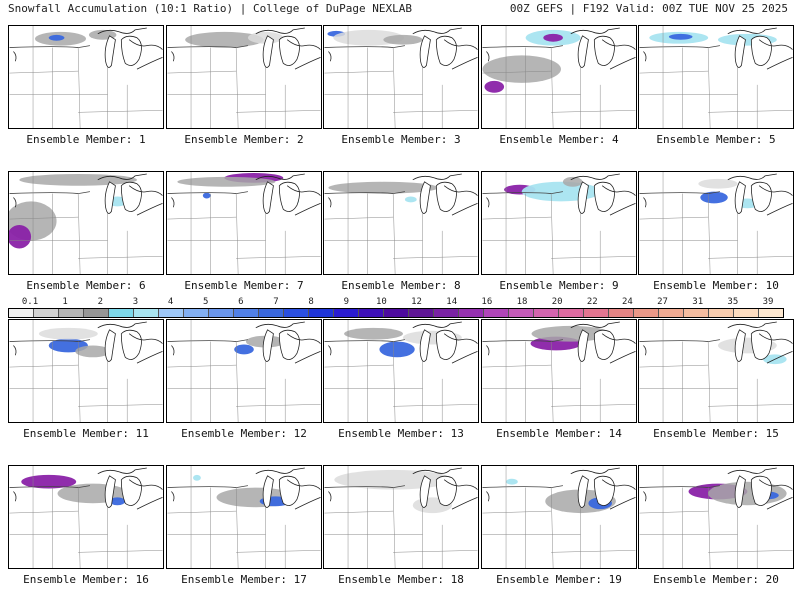 The height and width of the screenshot is (600, 800). I want to click on ensemble-member-caption: Ensemble Member: 17, so click(244, 579).